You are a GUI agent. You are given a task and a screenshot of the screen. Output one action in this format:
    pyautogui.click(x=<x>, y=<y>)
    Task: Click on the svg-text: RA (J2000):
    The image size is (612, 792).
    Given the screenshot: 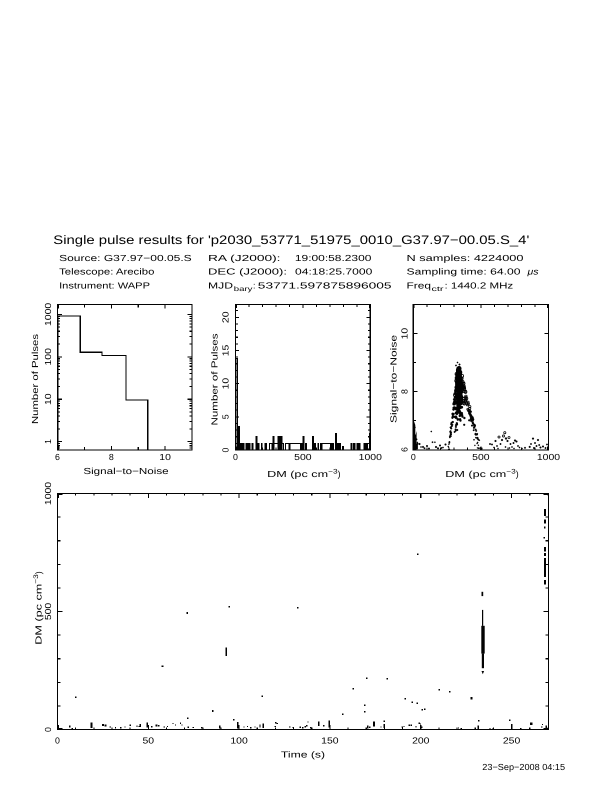 What is the action you would take?
    pyautogui.click(x=244, y=258)
    